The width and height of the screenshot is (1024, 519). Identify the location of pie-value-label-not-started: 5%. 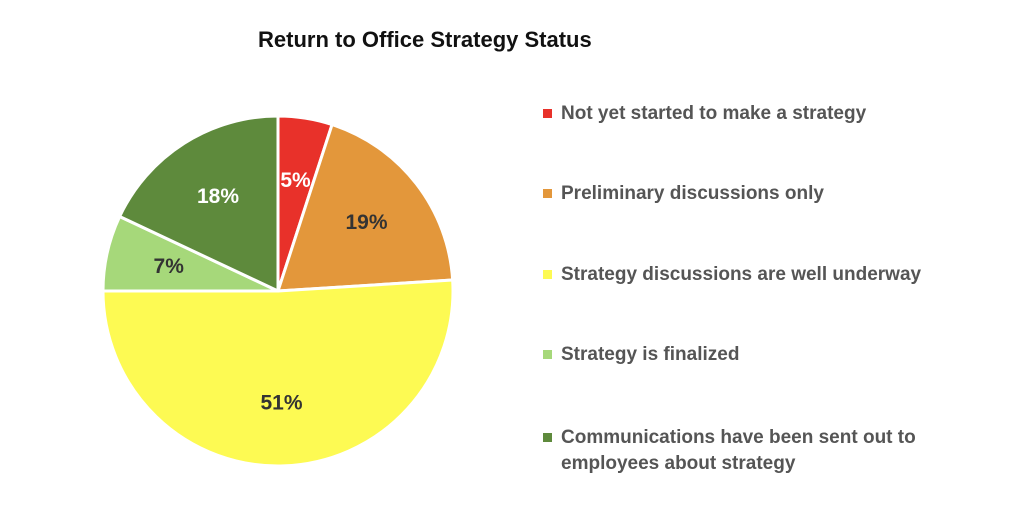
(295, 180).